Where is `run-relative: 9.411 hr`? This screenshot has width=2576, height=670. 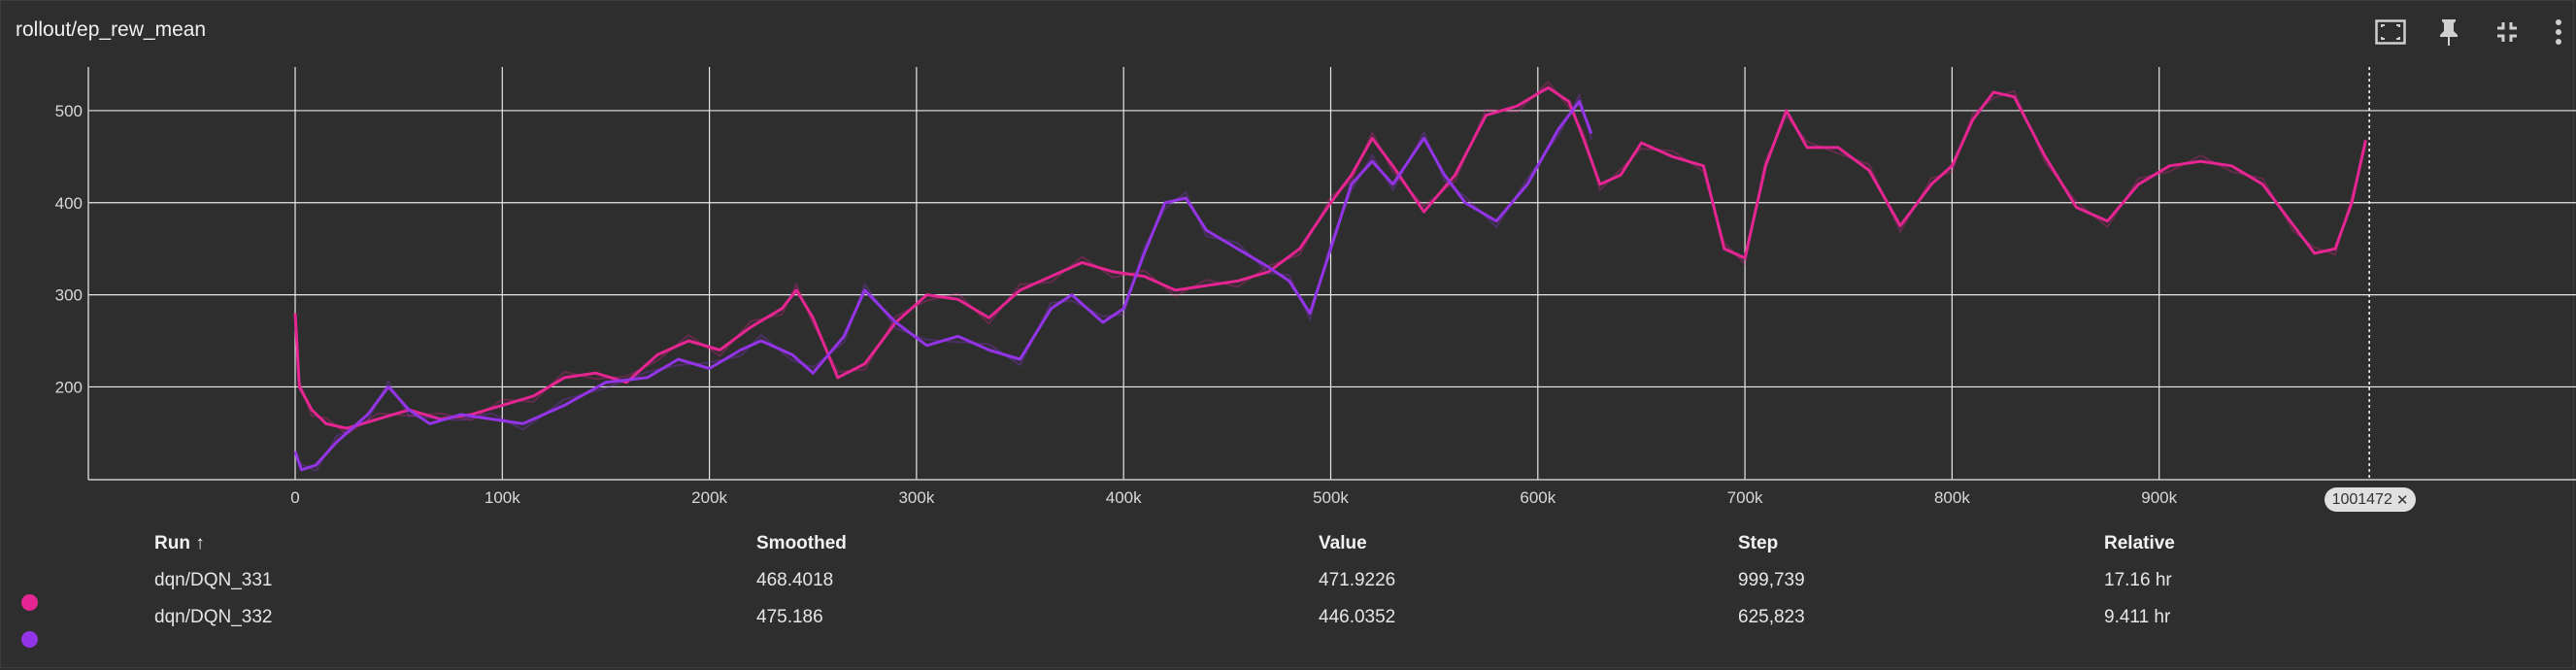 run-relative: 9.411 hr is located at coordinates (2138, 617).